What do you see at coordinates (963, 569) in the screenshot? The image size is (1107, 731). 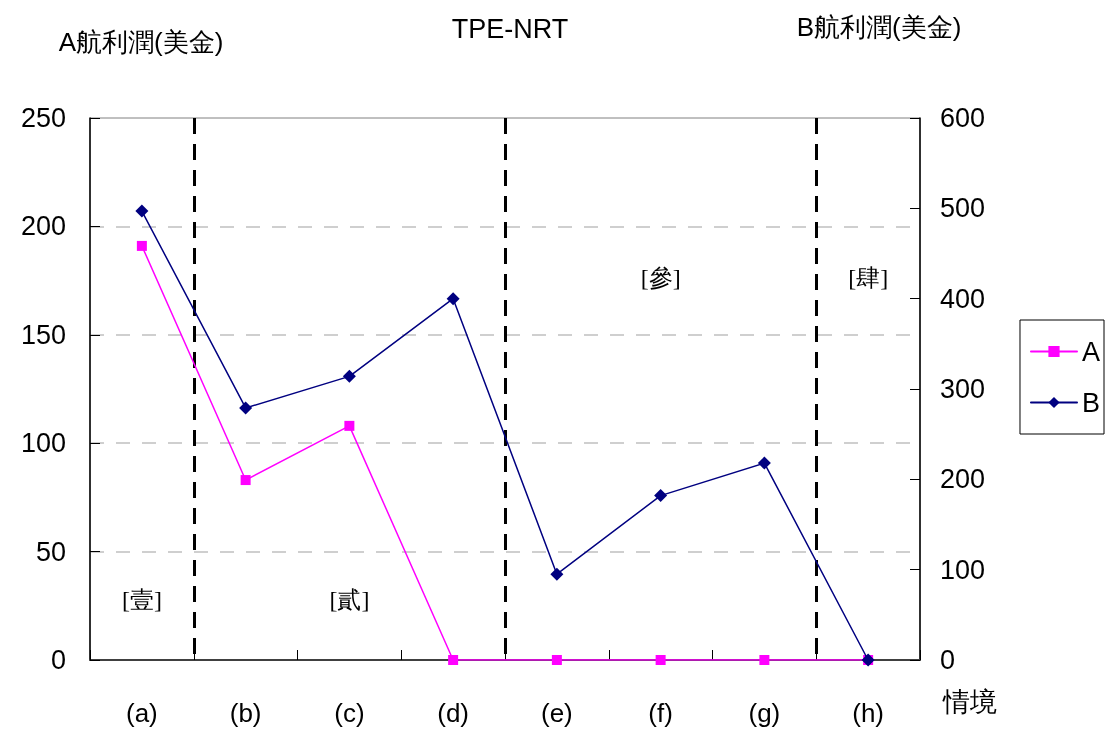 I see `y2-tick-label: 100` at bounding box center [963, 569].